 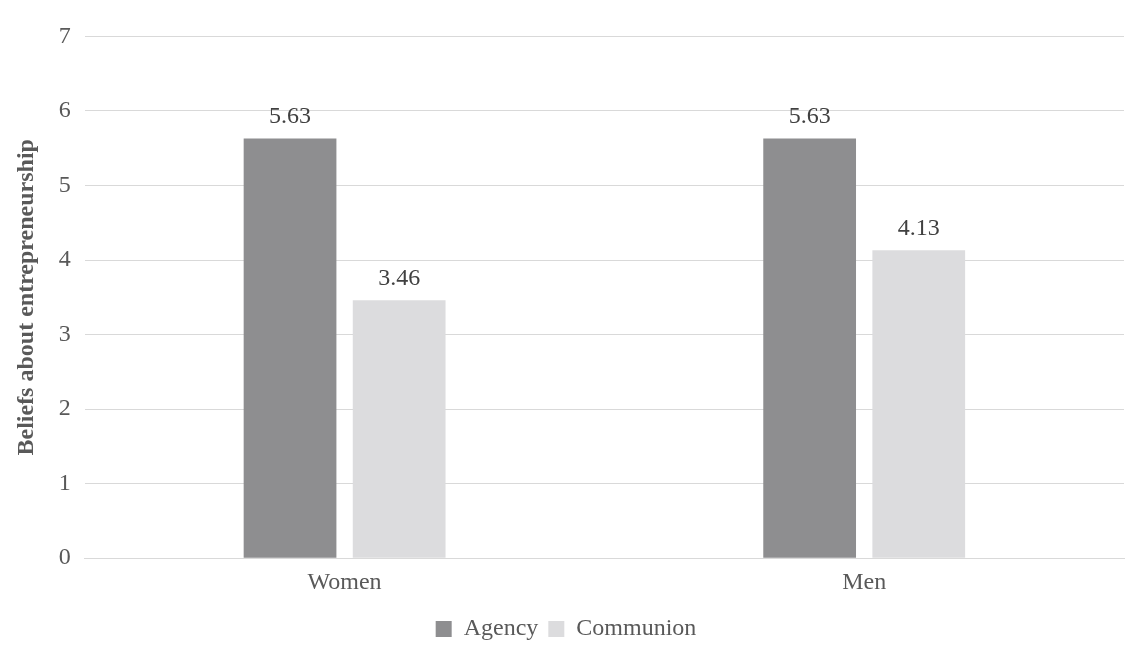 I want to click on y-tick-label: 6, so click(x=64, y=109).